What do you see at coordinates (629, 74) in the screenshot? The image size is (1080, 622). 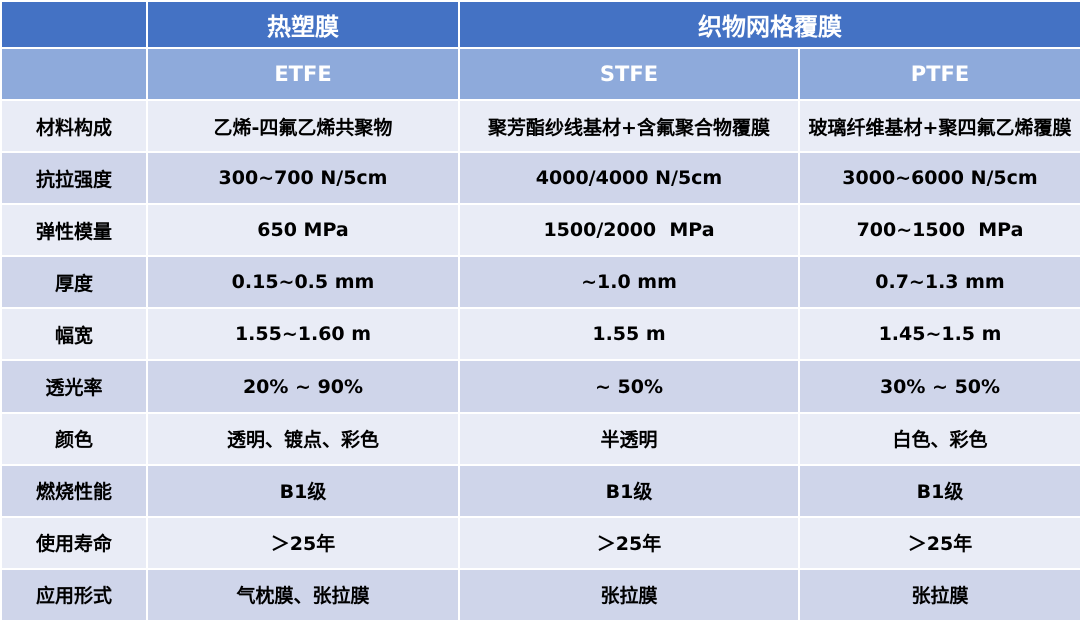 I see `column-header-stfe: STFE` at bounding box center [629, 74].